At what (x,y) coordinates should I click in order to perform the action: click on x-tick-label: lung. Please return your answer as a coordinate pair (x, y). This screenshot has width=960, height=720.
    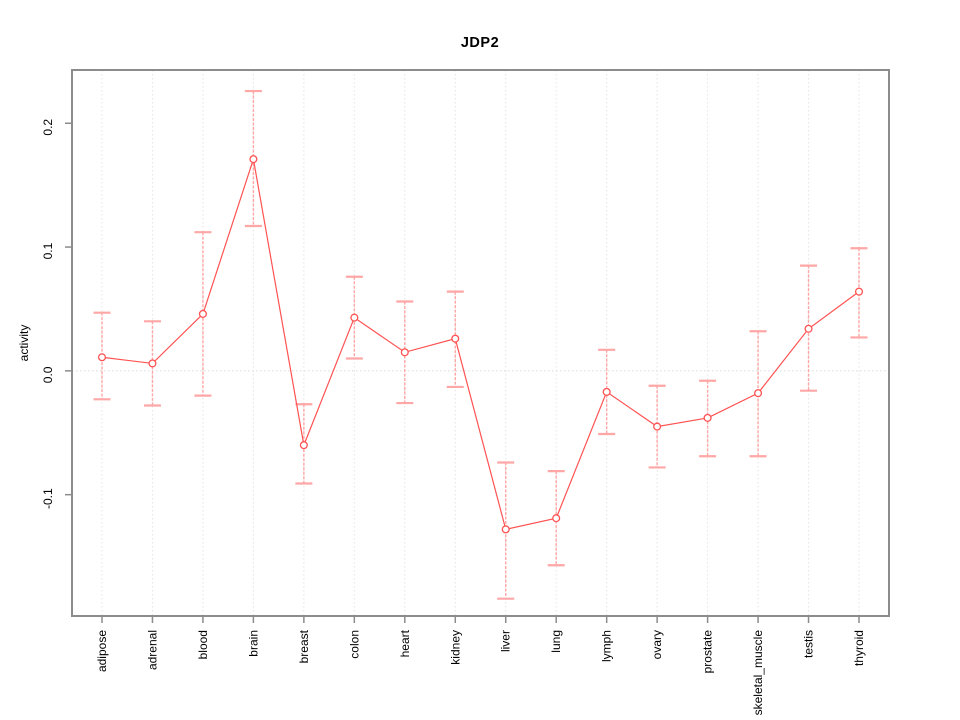
    Looking at the image, I should click on (556, 641).